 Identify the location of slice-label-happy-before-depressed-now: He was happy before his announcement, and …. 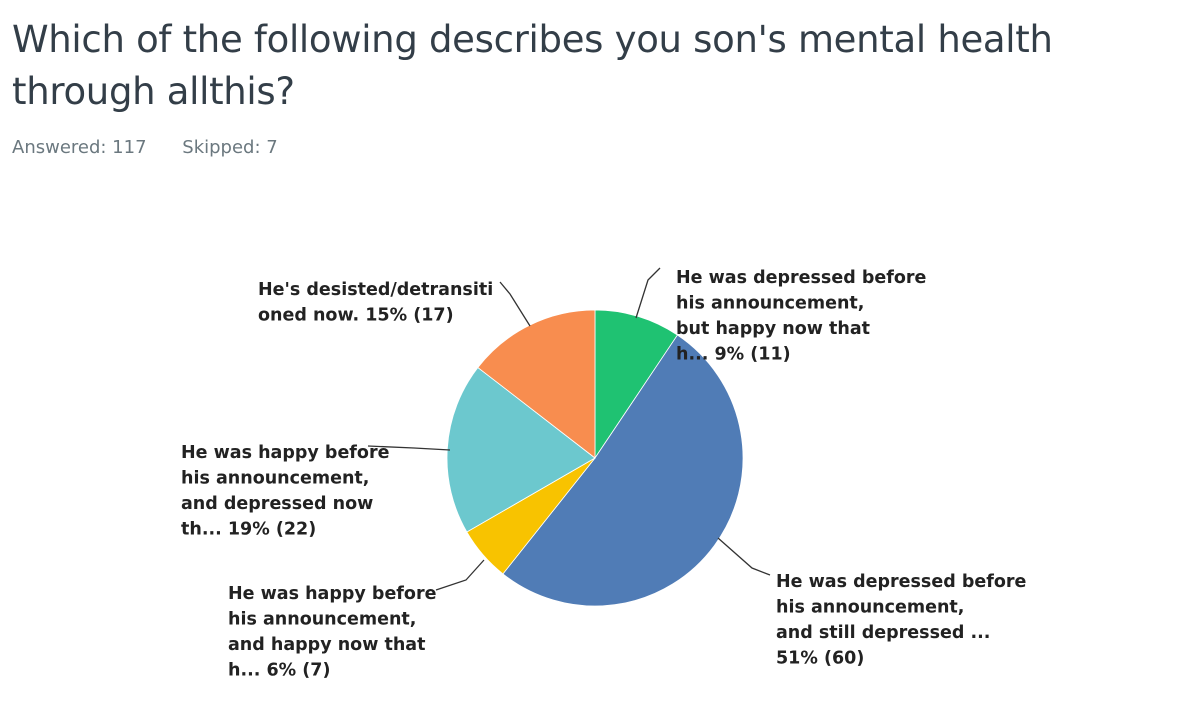
(285, 491).